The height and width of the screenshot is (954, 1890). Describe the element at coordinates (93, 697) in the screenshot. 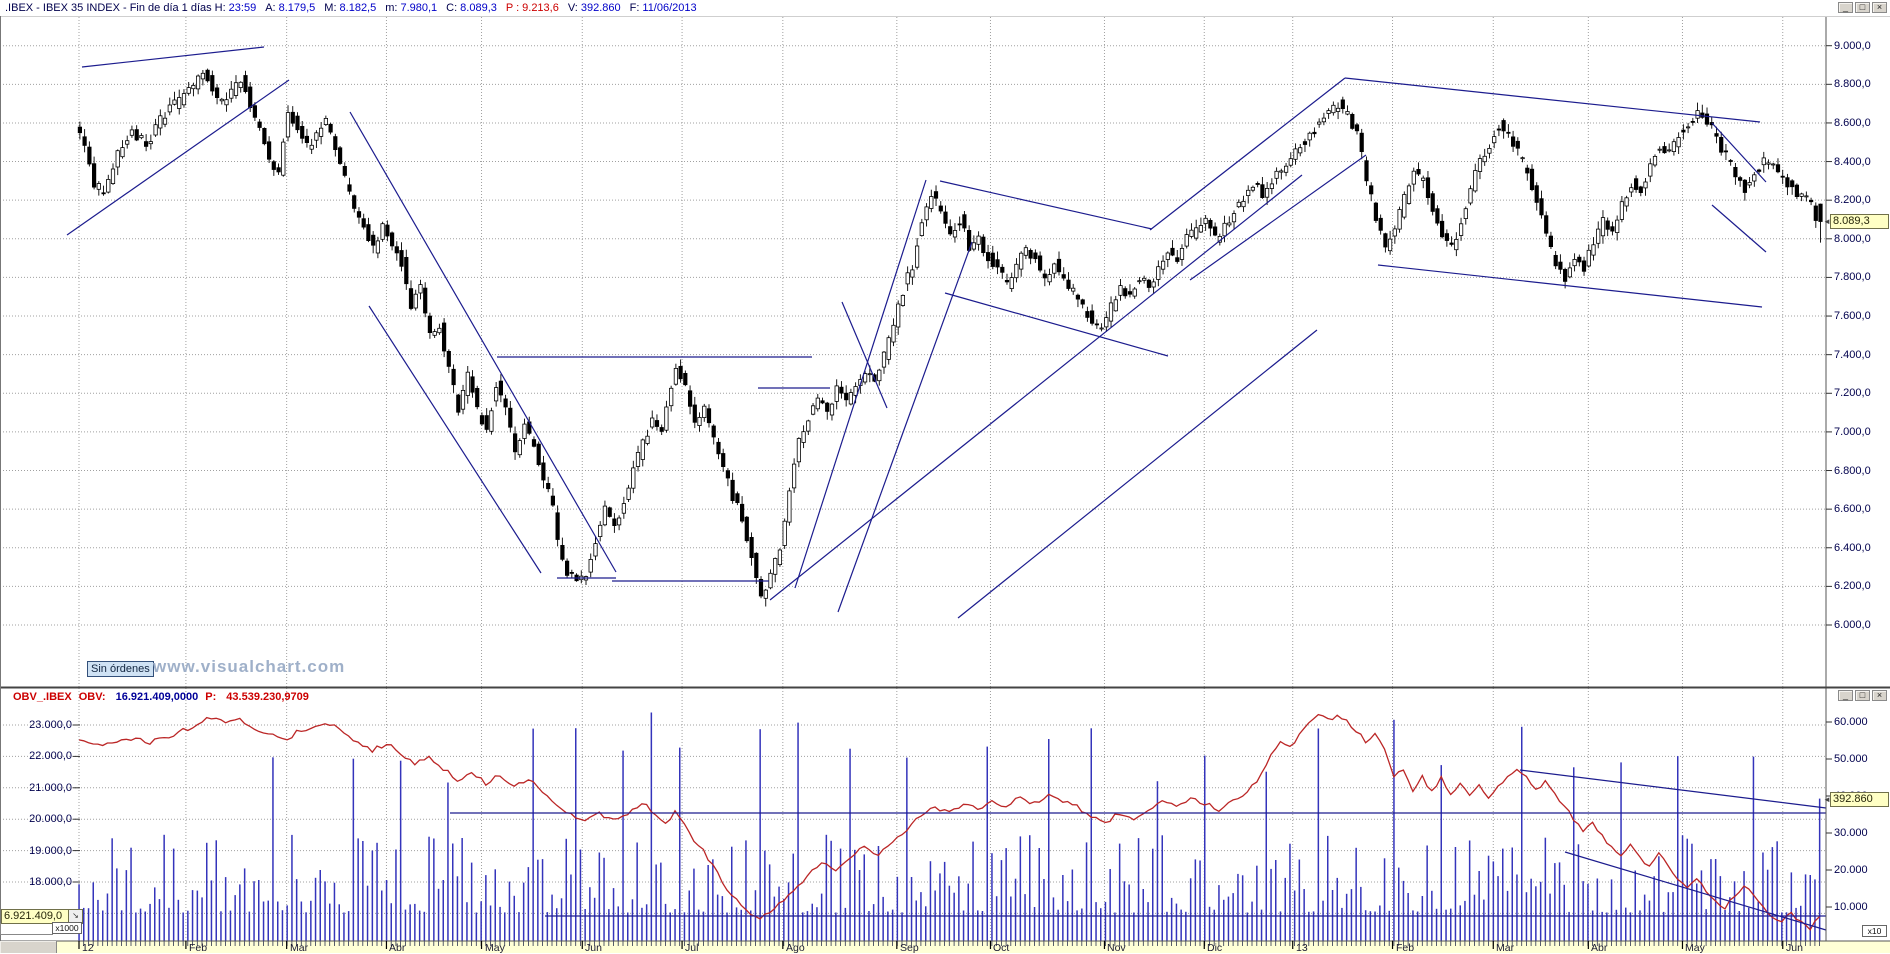

I see `obv-title-segment: OBV:` at that location.